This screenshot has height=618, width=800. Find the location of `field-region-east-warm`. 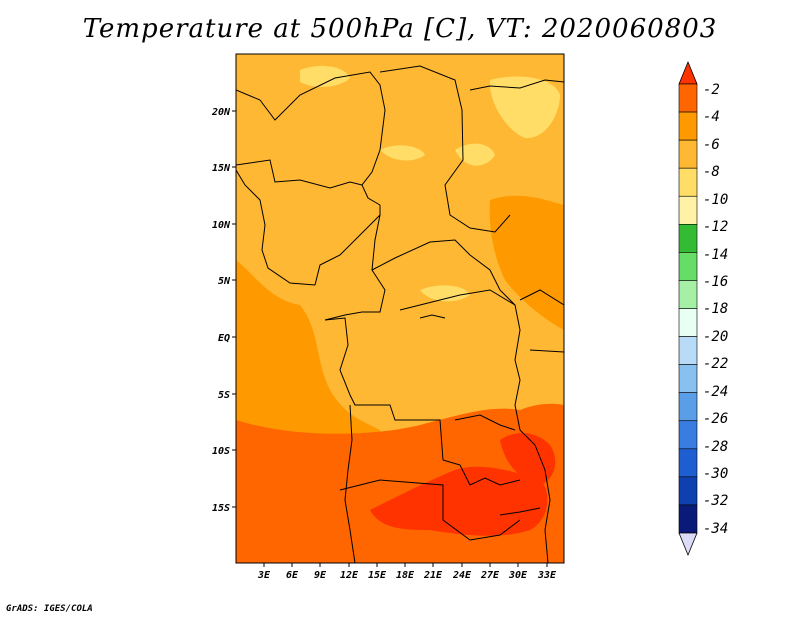

field-region-east-warm is located at coordinates (526, 262).